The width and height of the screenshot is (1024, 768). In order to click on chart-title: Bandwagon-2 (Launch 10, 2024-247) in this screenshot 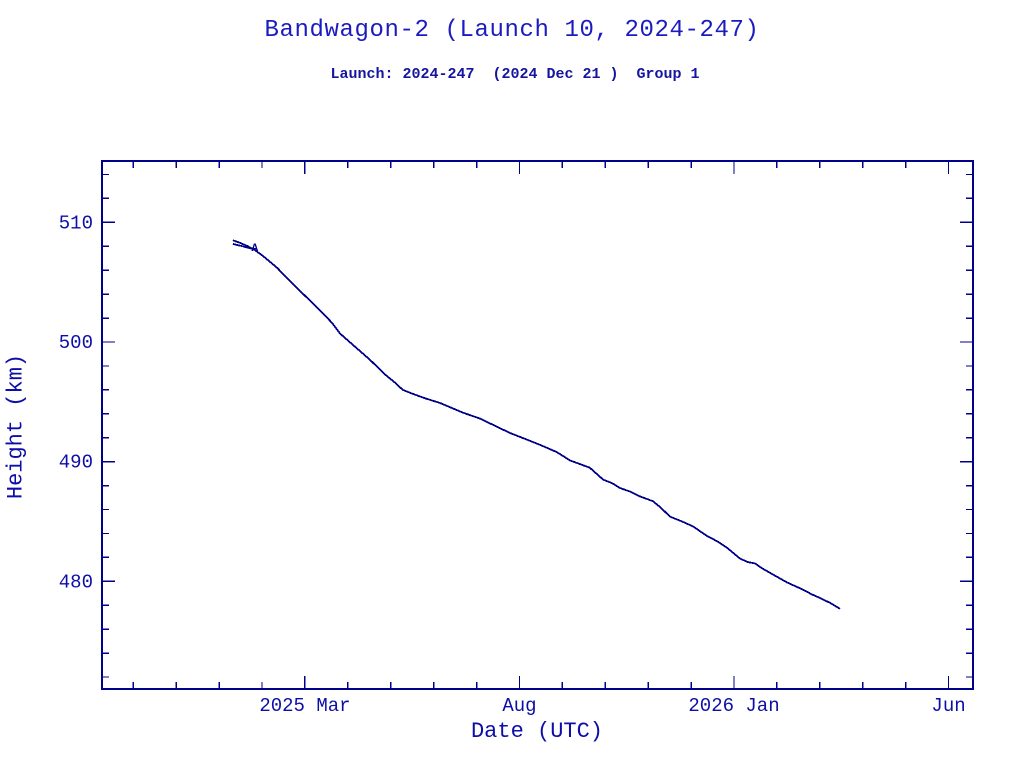, I will do `click(512, 30)`.